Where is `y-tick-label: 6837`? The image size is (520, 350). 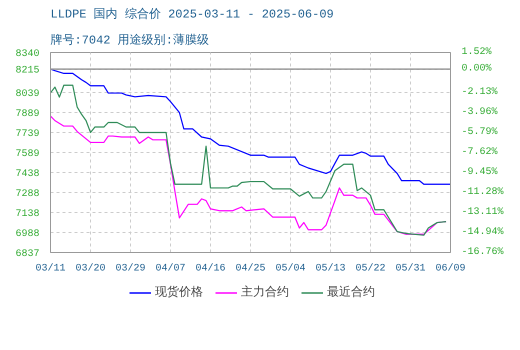 y-tick-label: 6837 is located at coordinates (27, 254).